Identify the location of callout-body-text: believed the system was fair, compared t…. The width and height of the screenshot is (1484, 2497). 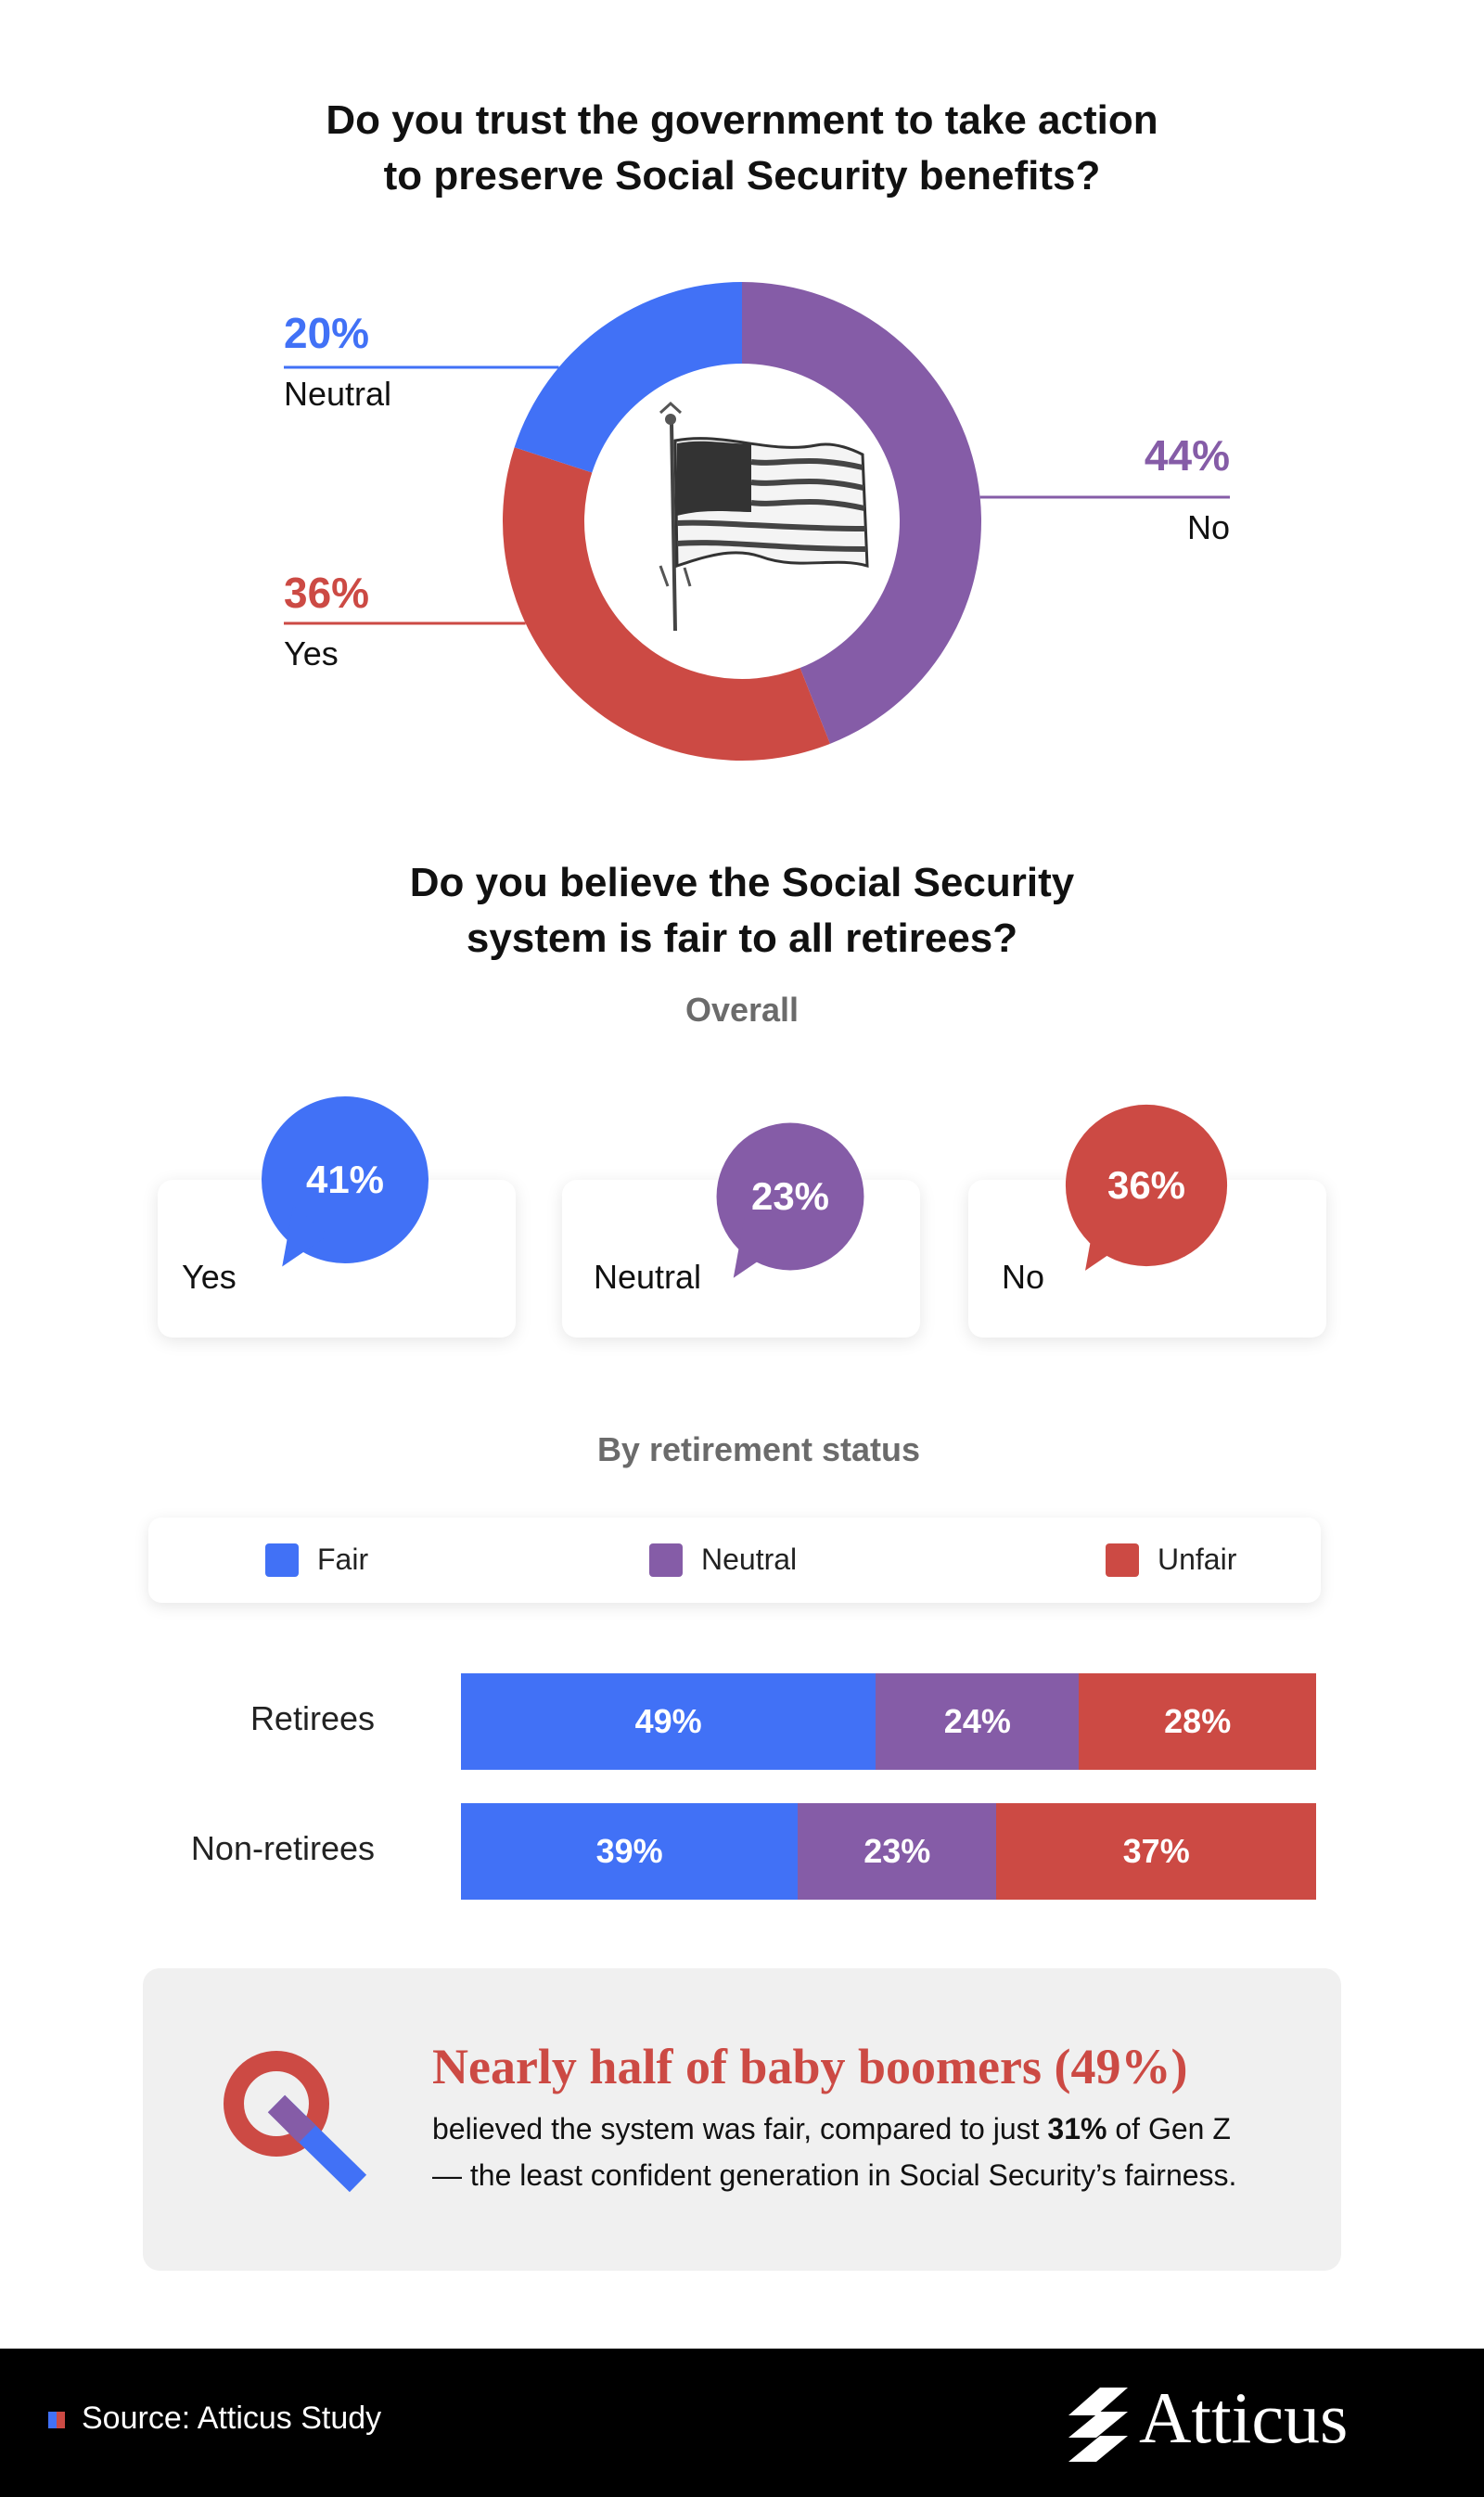
(740, 2128).